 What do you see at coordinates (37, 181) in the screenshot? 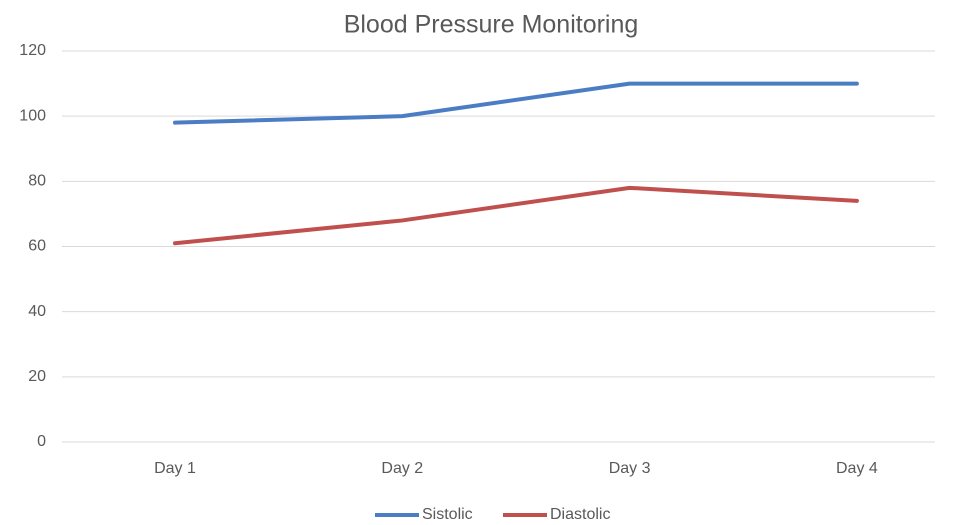
I see `y-tick-label: 80` at bounding box center [37, 181].